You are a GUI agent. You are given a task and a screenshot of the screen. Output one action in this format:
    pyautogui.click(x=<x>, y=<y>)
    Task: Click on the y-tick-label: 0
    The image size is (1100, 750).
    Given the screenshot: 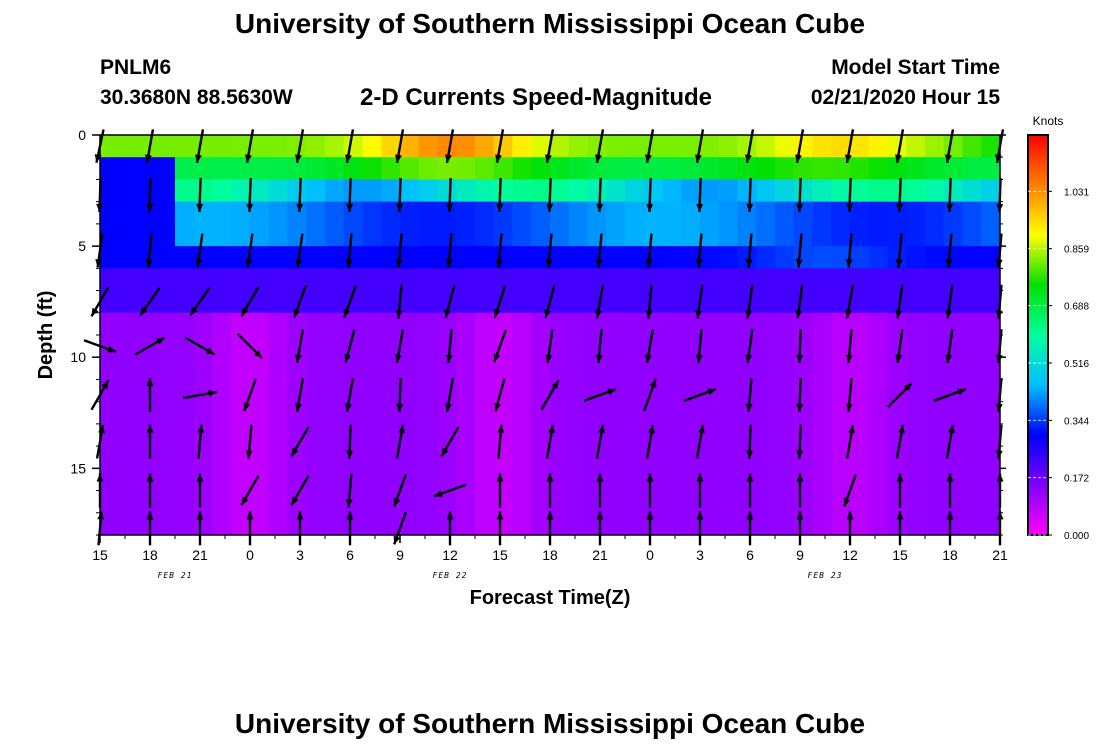 What is the action you would take?
    pyautogui.click(x=82, y=135)
    